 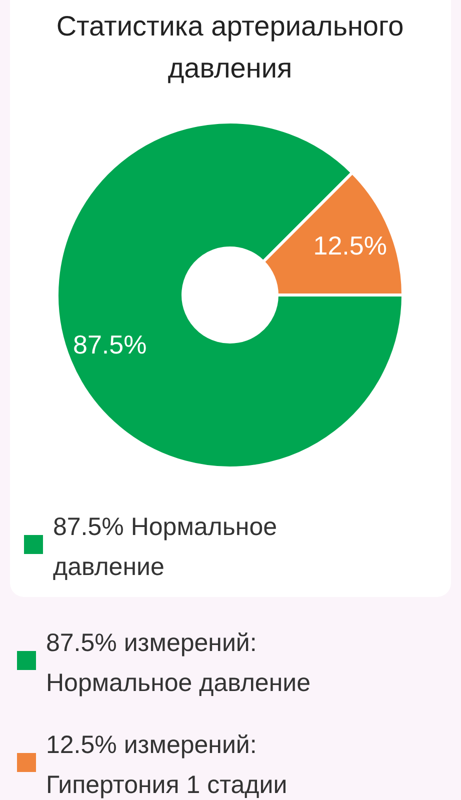 I want to click on legend-label: Нормальное давление, so click(x=178, y=683).